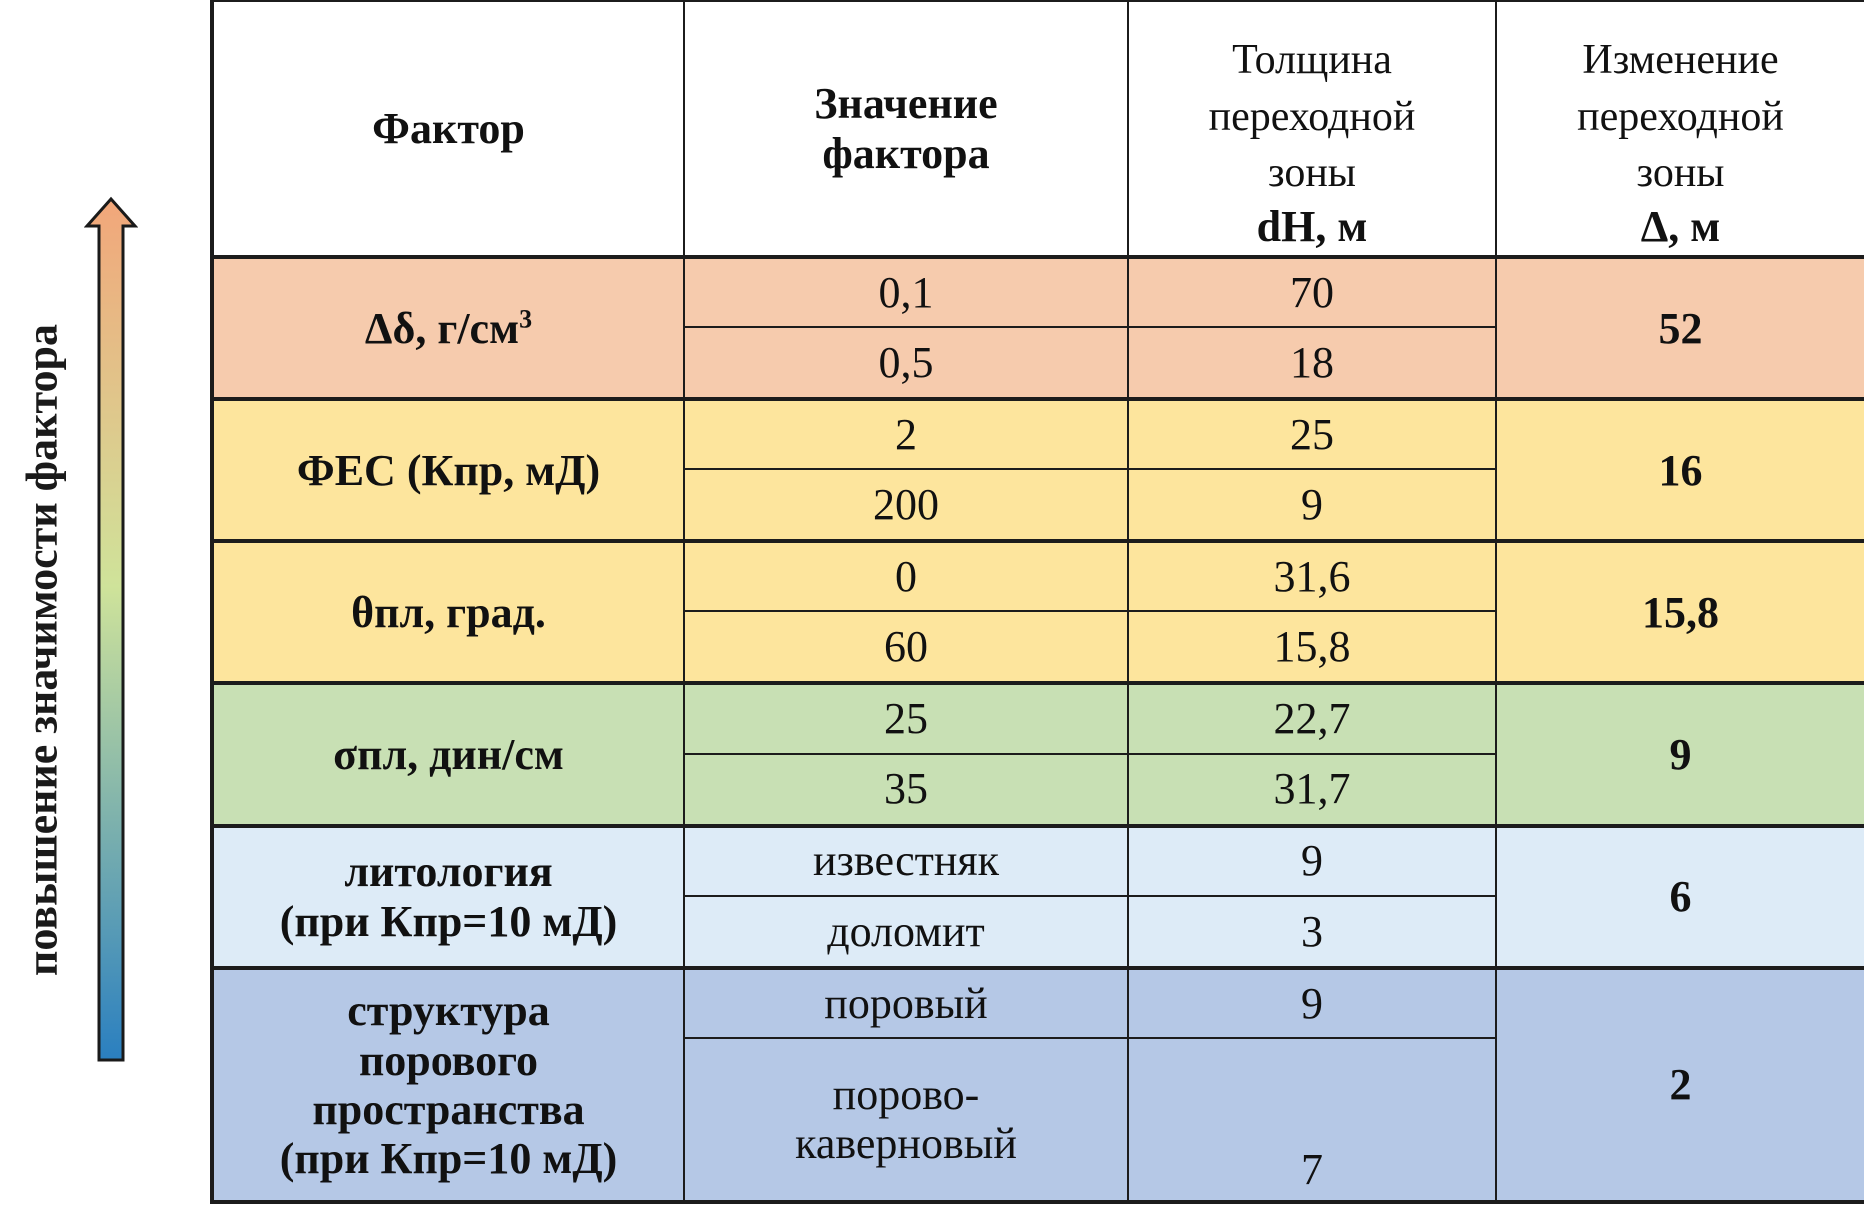 This screenshot has width=1864, height=1206. What do you see at coordinates (906, 292) in the screenshot?
I see `value-cell: 0,1` at bounding box center [906, 292].